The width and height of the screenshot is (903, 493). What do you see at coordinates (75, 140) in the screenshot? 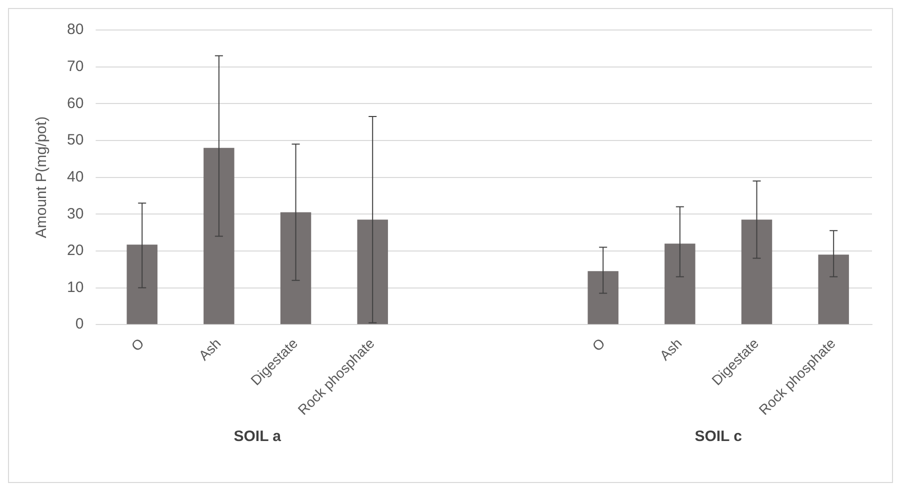
I see `y-tick-label: 50` at bounding box center [75, 140].